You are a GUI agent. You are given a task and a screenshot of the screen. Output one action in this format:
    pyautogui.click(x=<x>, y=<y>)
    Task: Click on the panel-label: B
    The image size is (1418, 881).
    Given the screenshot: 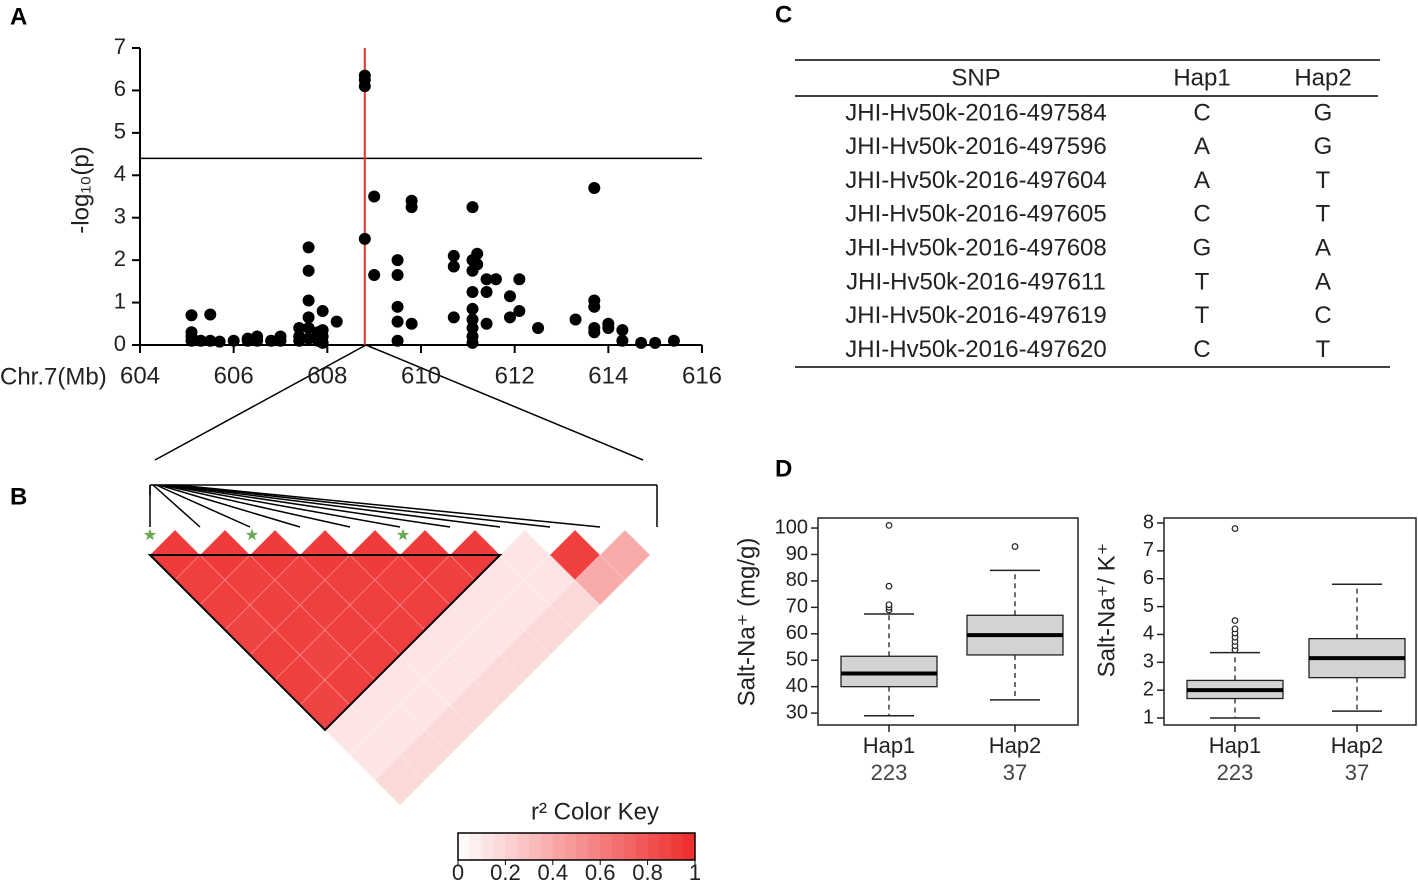 What is the action you would take?
    pyautogui.click(x=18, y=496)
    